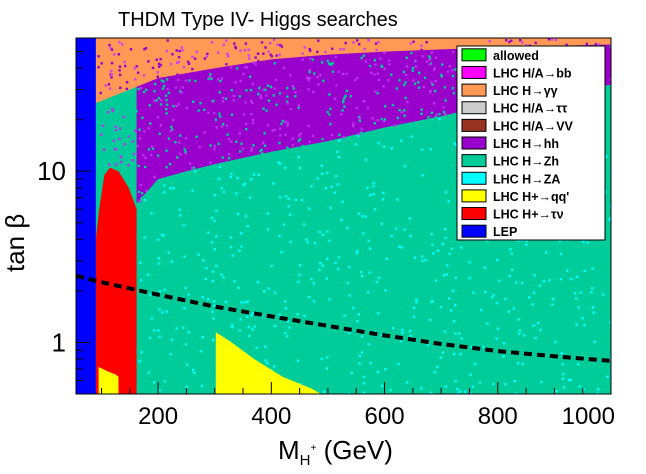  Describe the element at coordinates (526, 162) in the screenshot. I see `legend-label: LHC H→Zh` at that location.